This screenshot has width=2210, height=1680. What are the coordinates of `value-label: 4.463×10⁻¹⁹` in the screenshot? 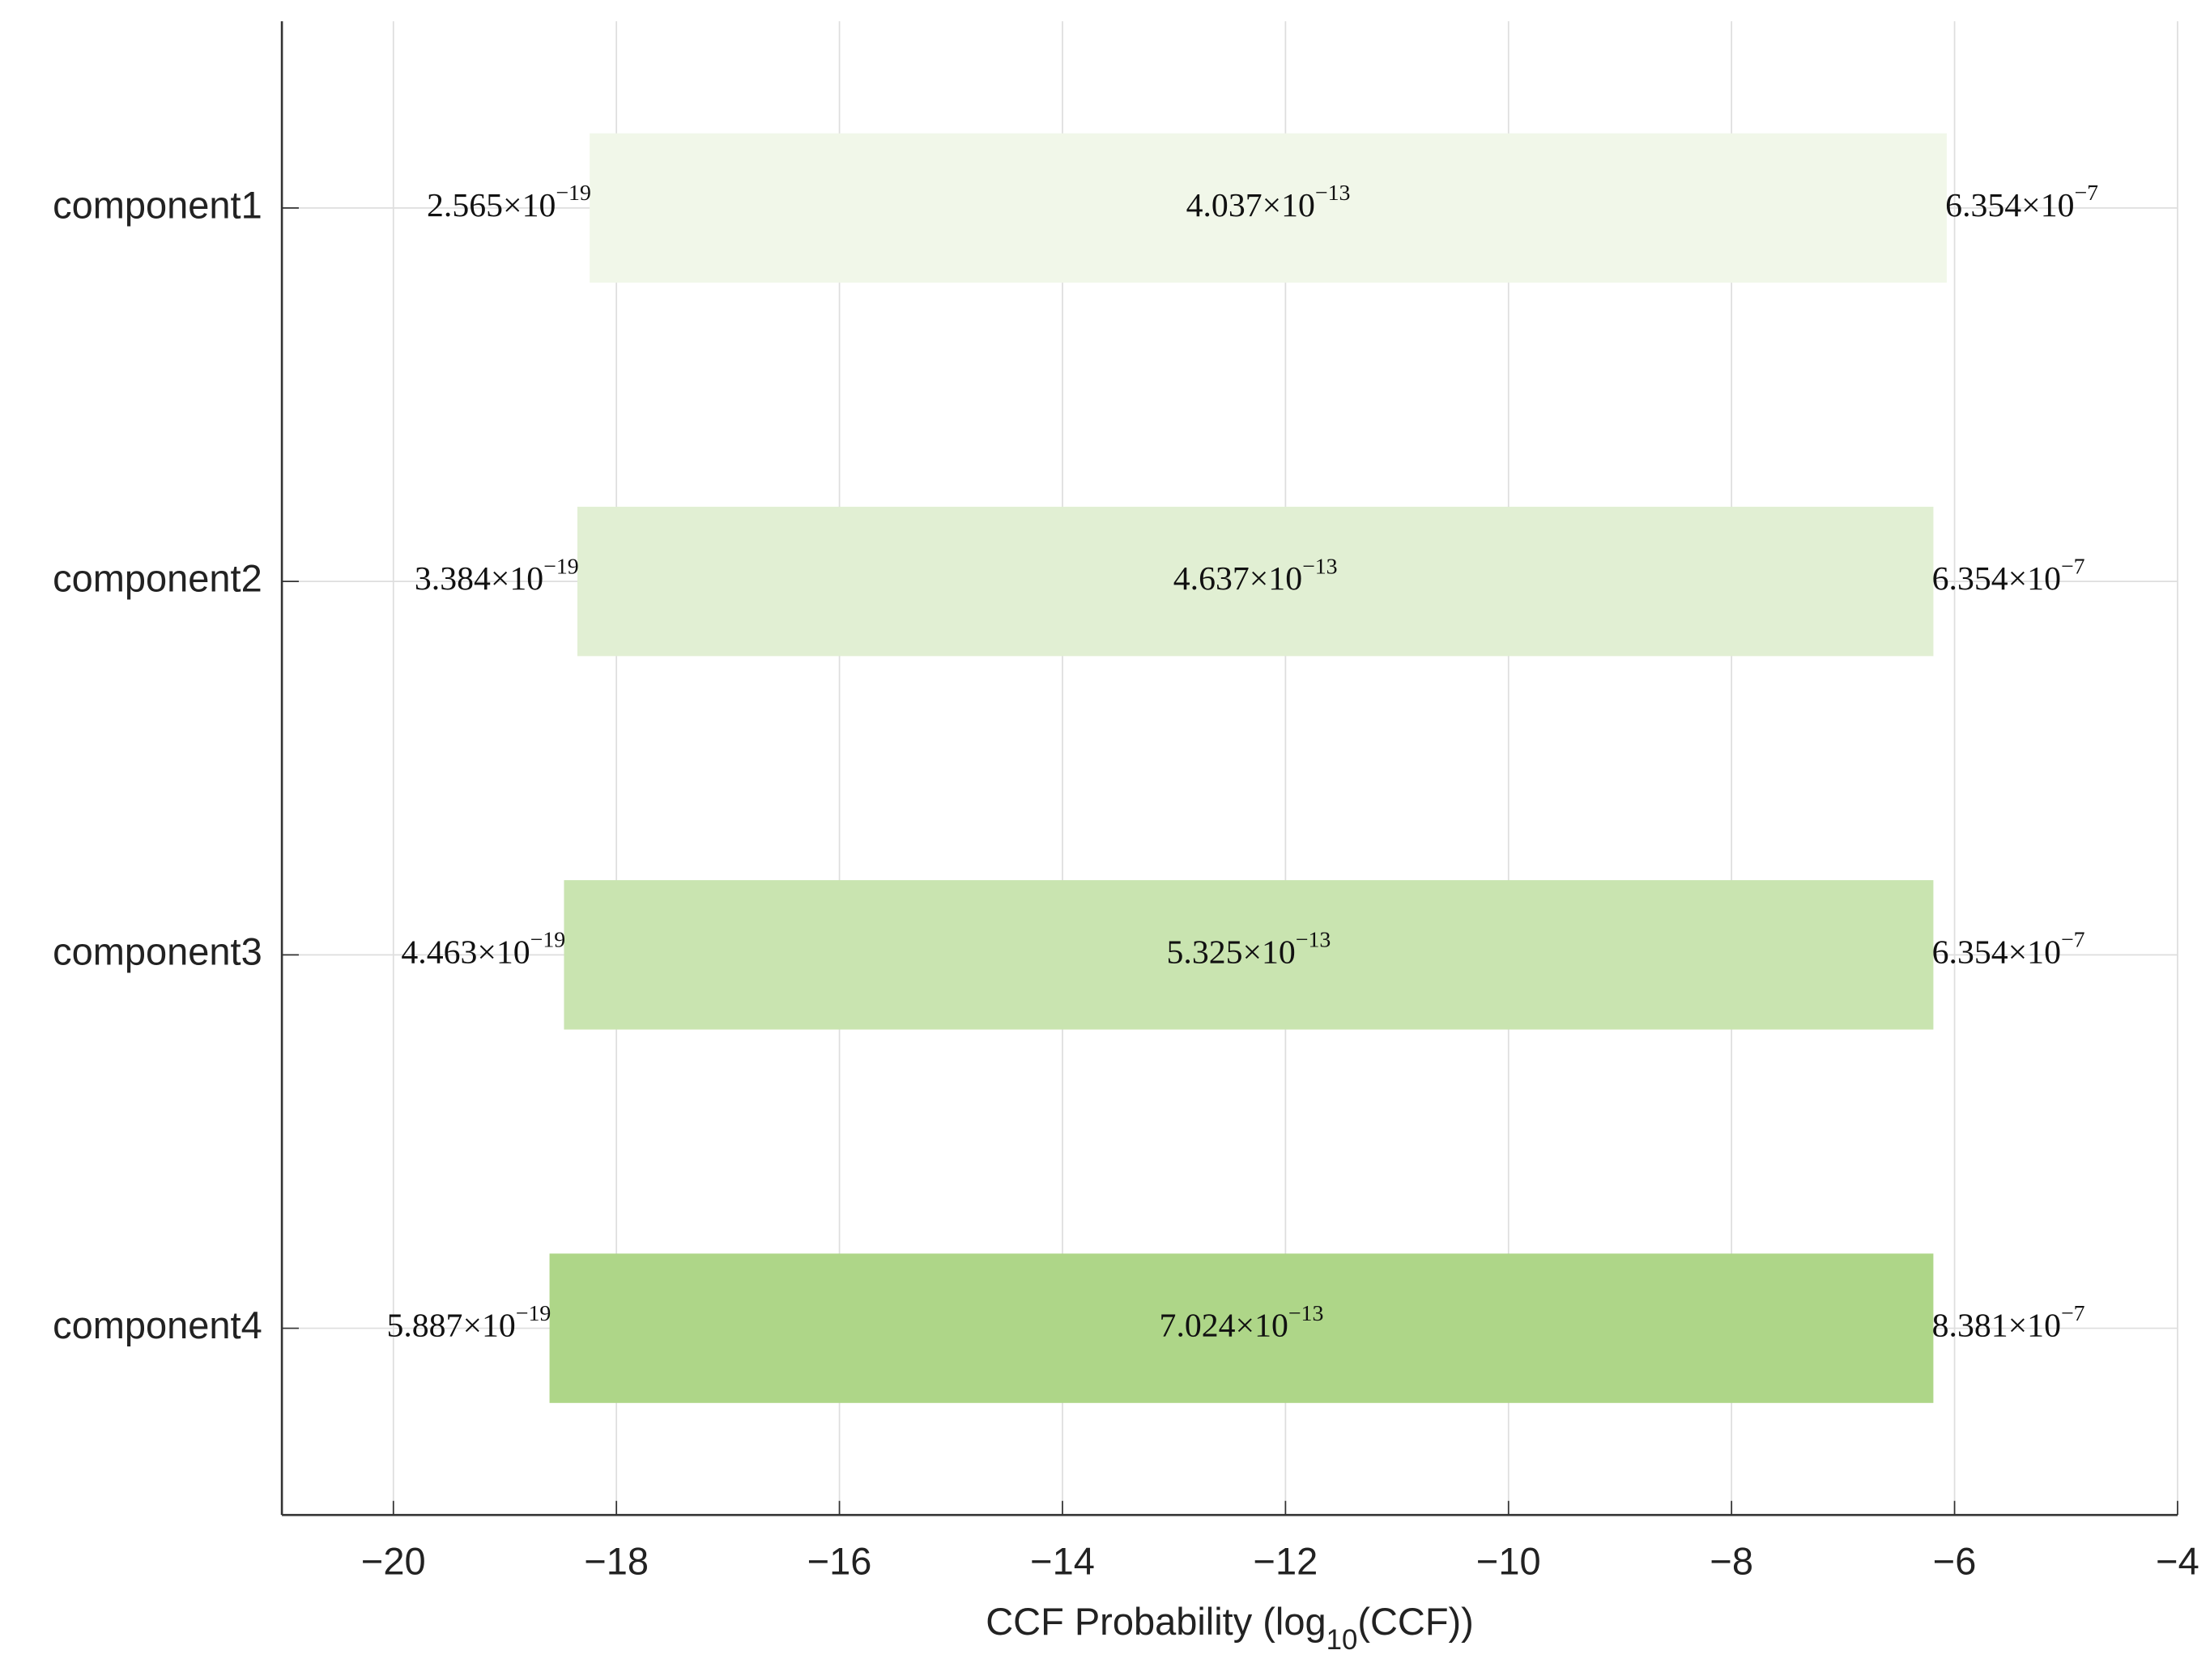 It's located at (483, 950).